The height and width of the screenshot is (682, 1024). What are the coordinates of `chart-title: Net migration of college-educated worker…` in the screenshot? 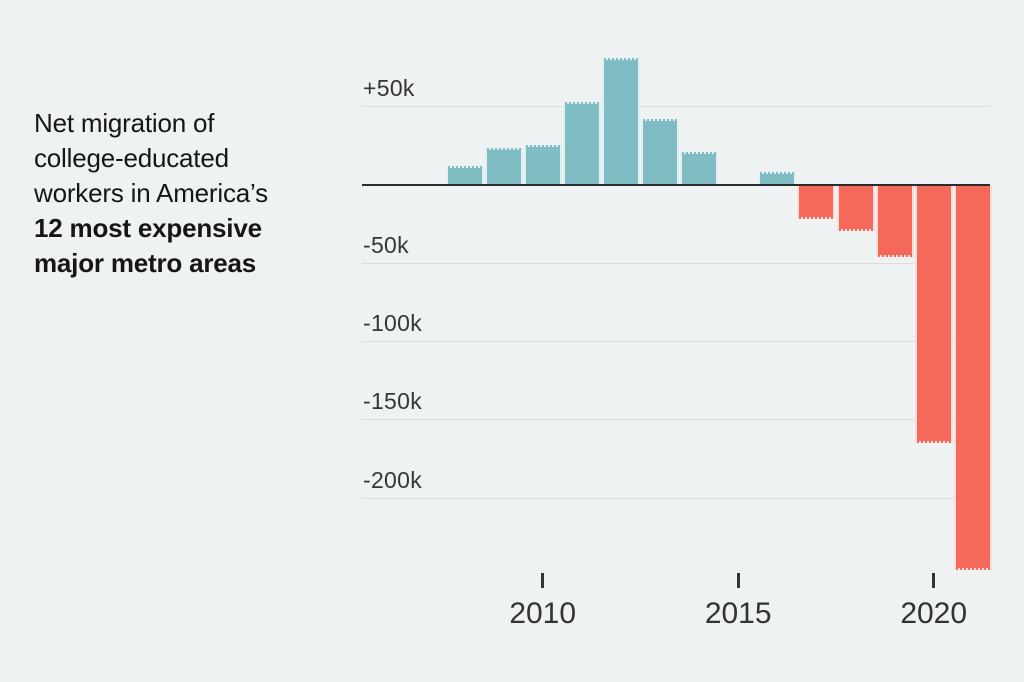 It's located at (189, 193).